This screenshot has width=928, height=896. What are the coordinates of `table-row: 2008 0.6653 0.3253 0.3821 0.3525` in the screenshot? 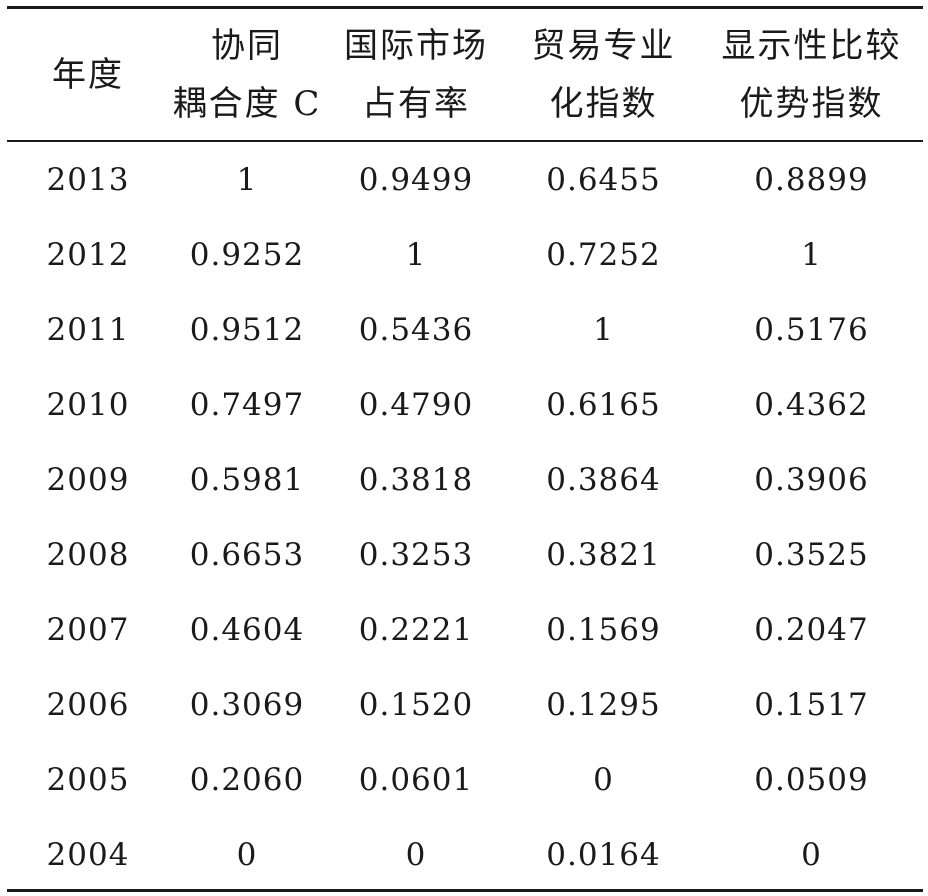 It's located at (465, 554).